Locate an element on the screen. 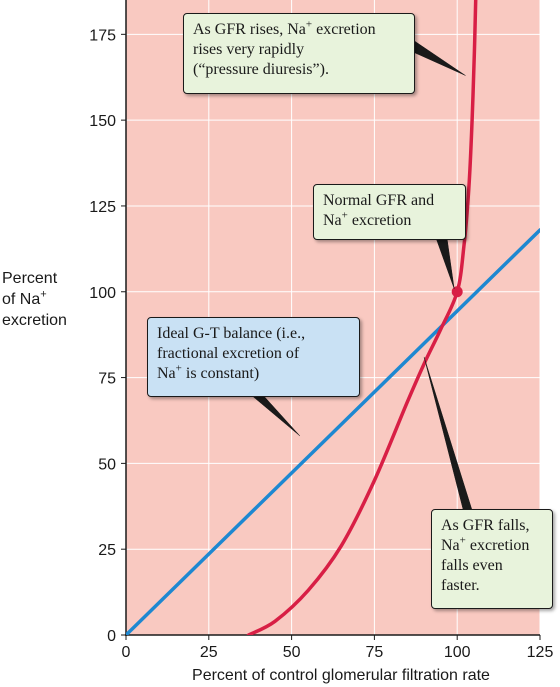 This screenshot has width=560, height=687. callout-normal-gfr: Normal GFR and Na+ excretion is located at coordinates (389, 212).